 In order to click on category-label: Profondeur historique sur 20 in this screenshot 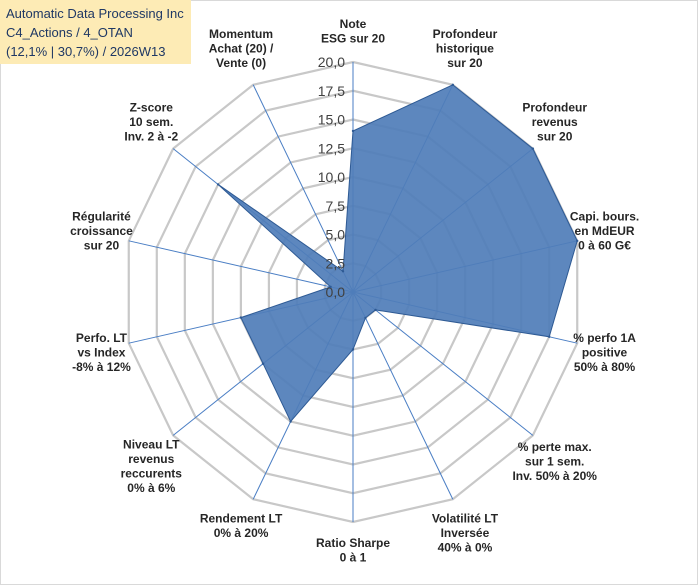, I will do `click(465, 48)`.